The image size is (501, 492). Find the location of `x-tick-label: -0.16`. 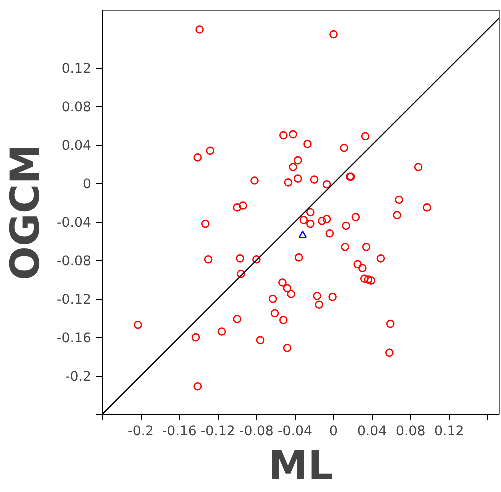

x-tick-label: -0.16 is located at coordinates (179, 432).